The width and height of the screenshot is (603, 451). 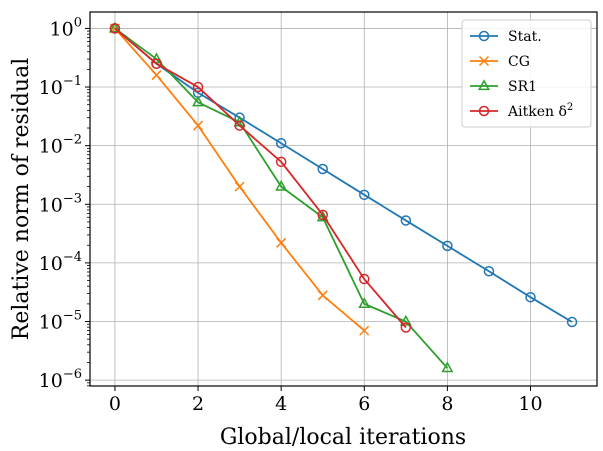 What do you see at coordinates (198, 404) in the screenshot?
I see `x-tick-label: 2` at bounding box center [198, 404].